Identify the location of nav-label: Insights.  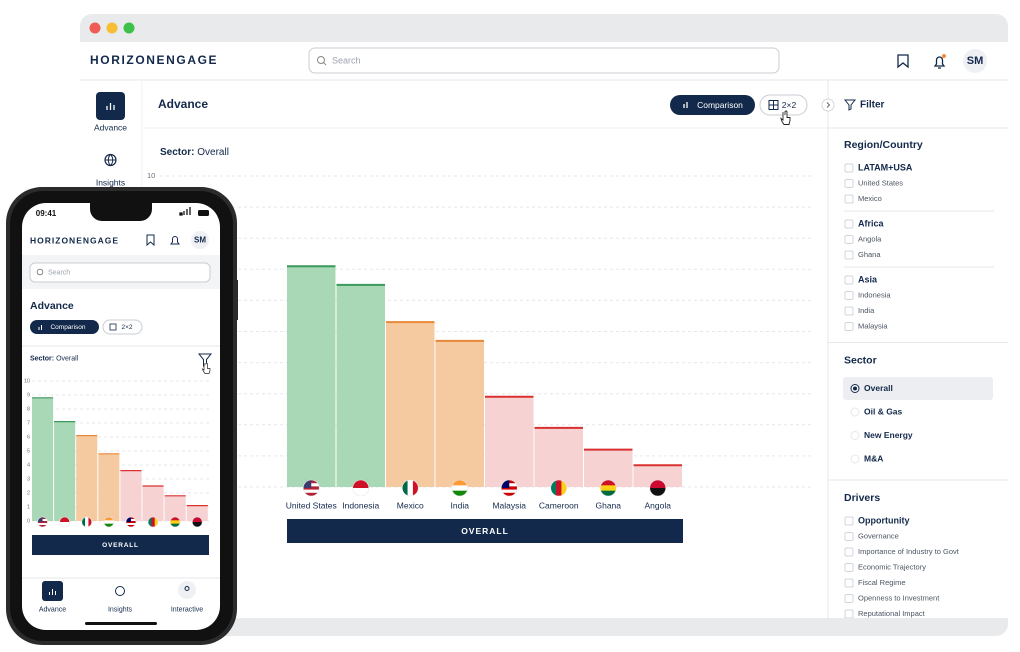
(120, 609).